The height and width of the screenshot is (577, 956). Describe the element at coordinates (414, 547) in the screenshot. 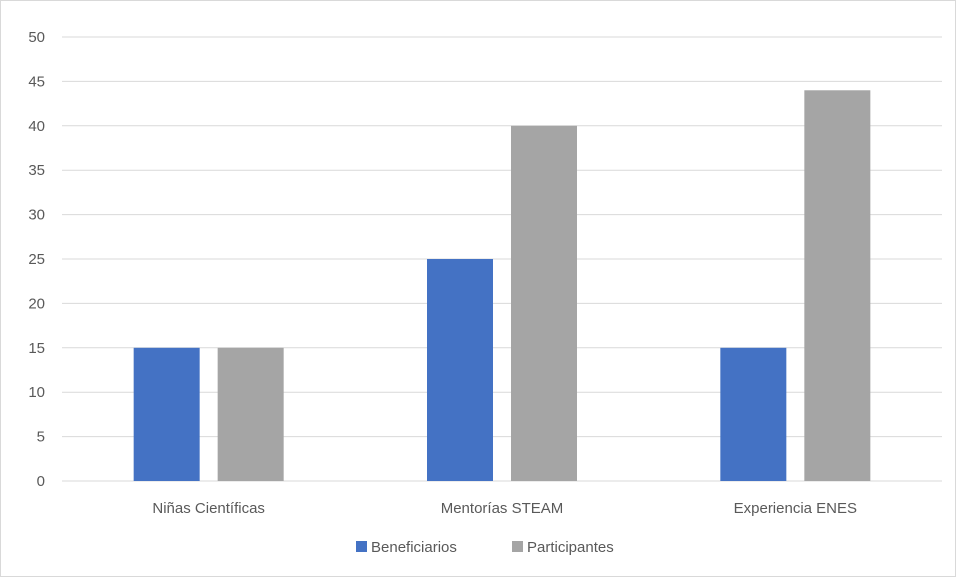

I see `legend-label-beneficiarios: Beneficiarios` at that location.